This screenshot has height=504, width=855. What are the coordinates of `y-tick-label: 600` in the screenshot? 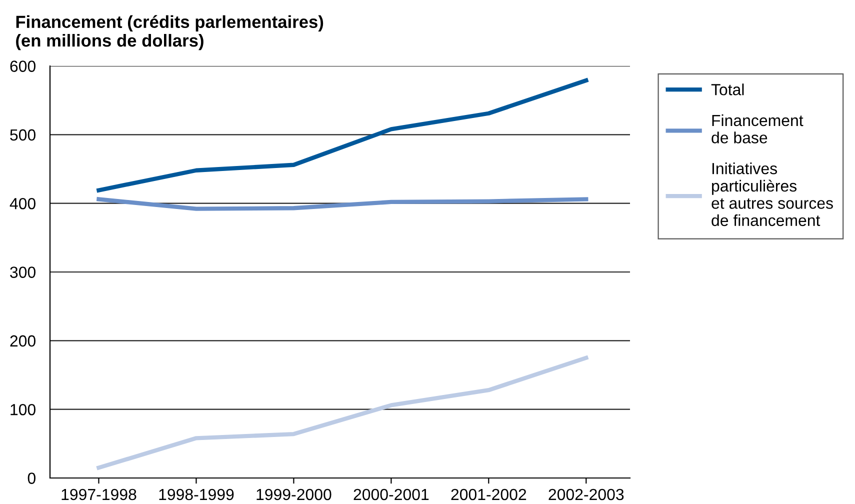 It's located at (23, 66).